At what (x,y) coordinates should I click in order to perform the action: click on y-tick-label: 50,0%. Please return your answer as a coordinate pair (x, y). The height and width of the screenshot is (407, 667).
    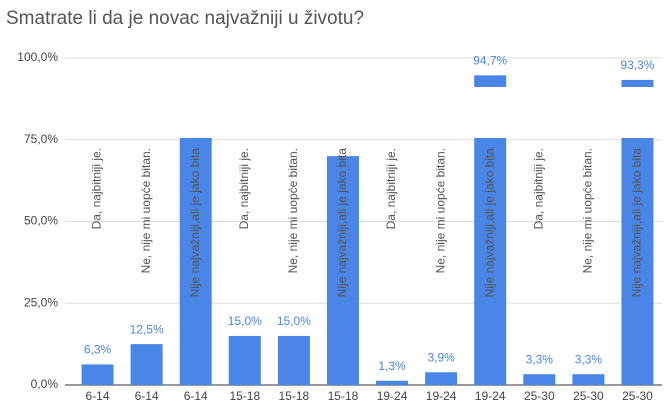
    Looking at the image, I should click on (41, 221).